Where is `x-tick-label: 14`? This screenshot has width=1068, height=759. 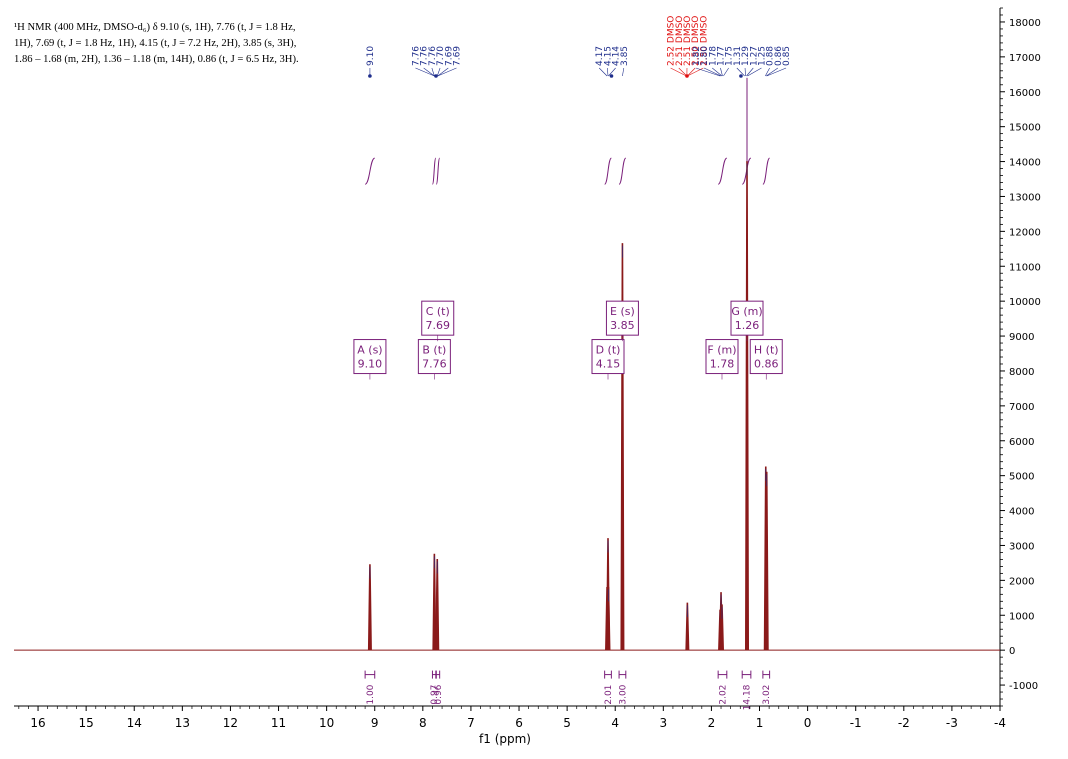 x-tick-label: 14 is located at coordinates (134, 723).